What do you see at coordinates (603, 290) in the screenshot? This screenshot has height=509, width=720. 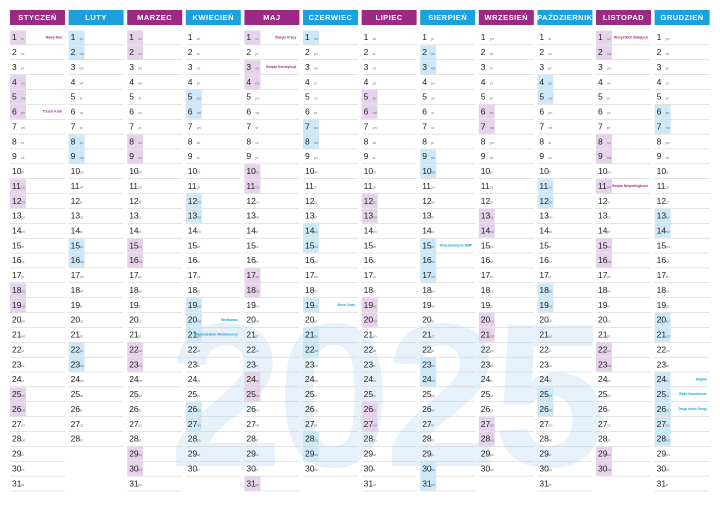 I see `day-number: 18` at bounding box center [603, 290].